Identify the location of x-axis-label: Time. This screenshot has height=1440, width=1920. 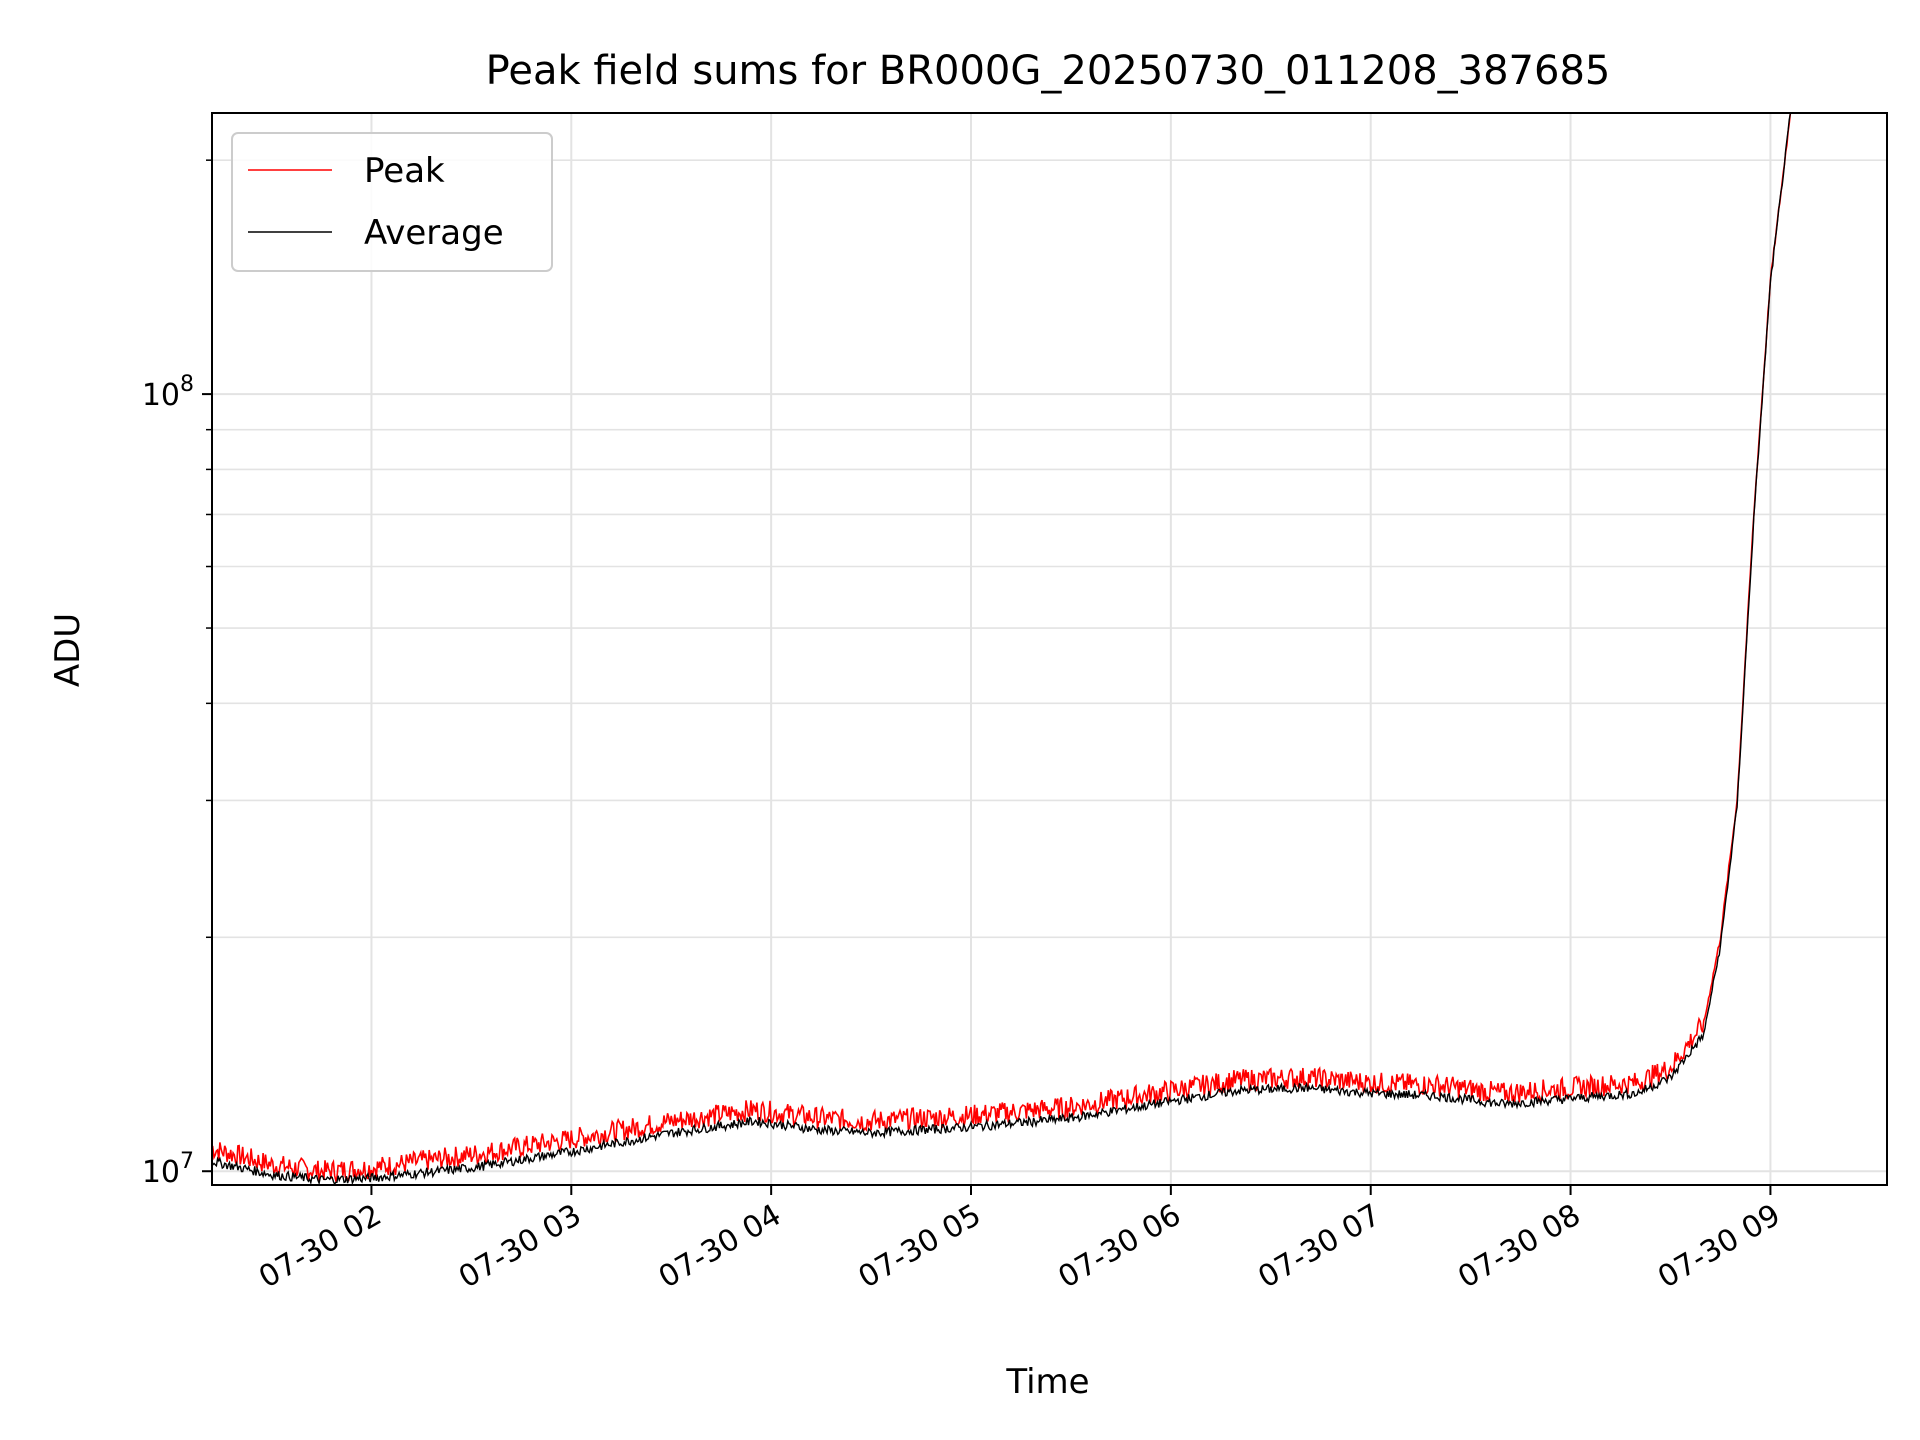
(1047, 1382).